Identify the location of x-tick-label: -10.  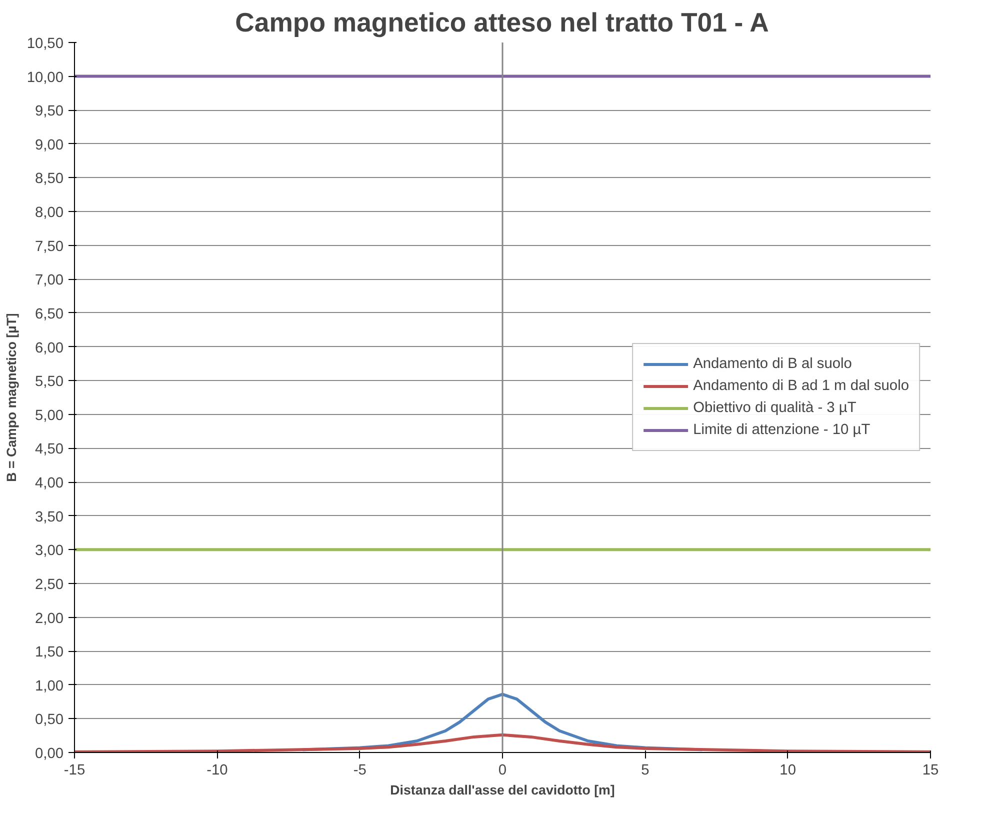
(217, 770).